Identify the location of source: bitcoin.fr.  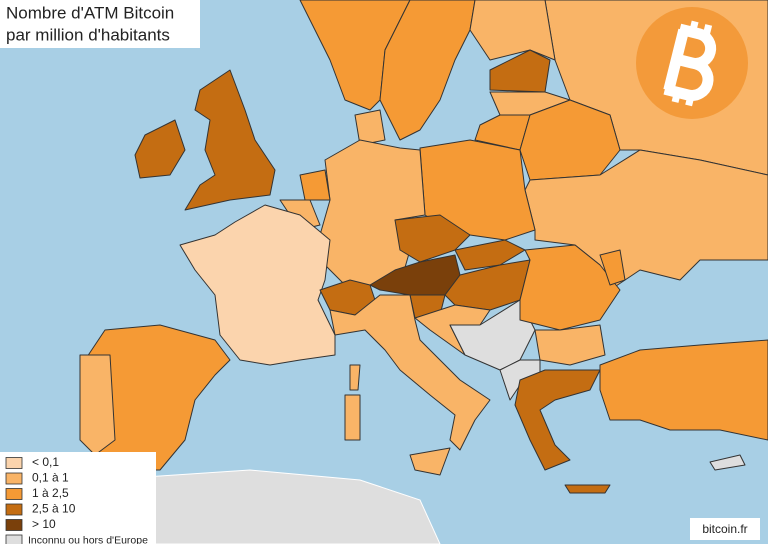
(724, 529).